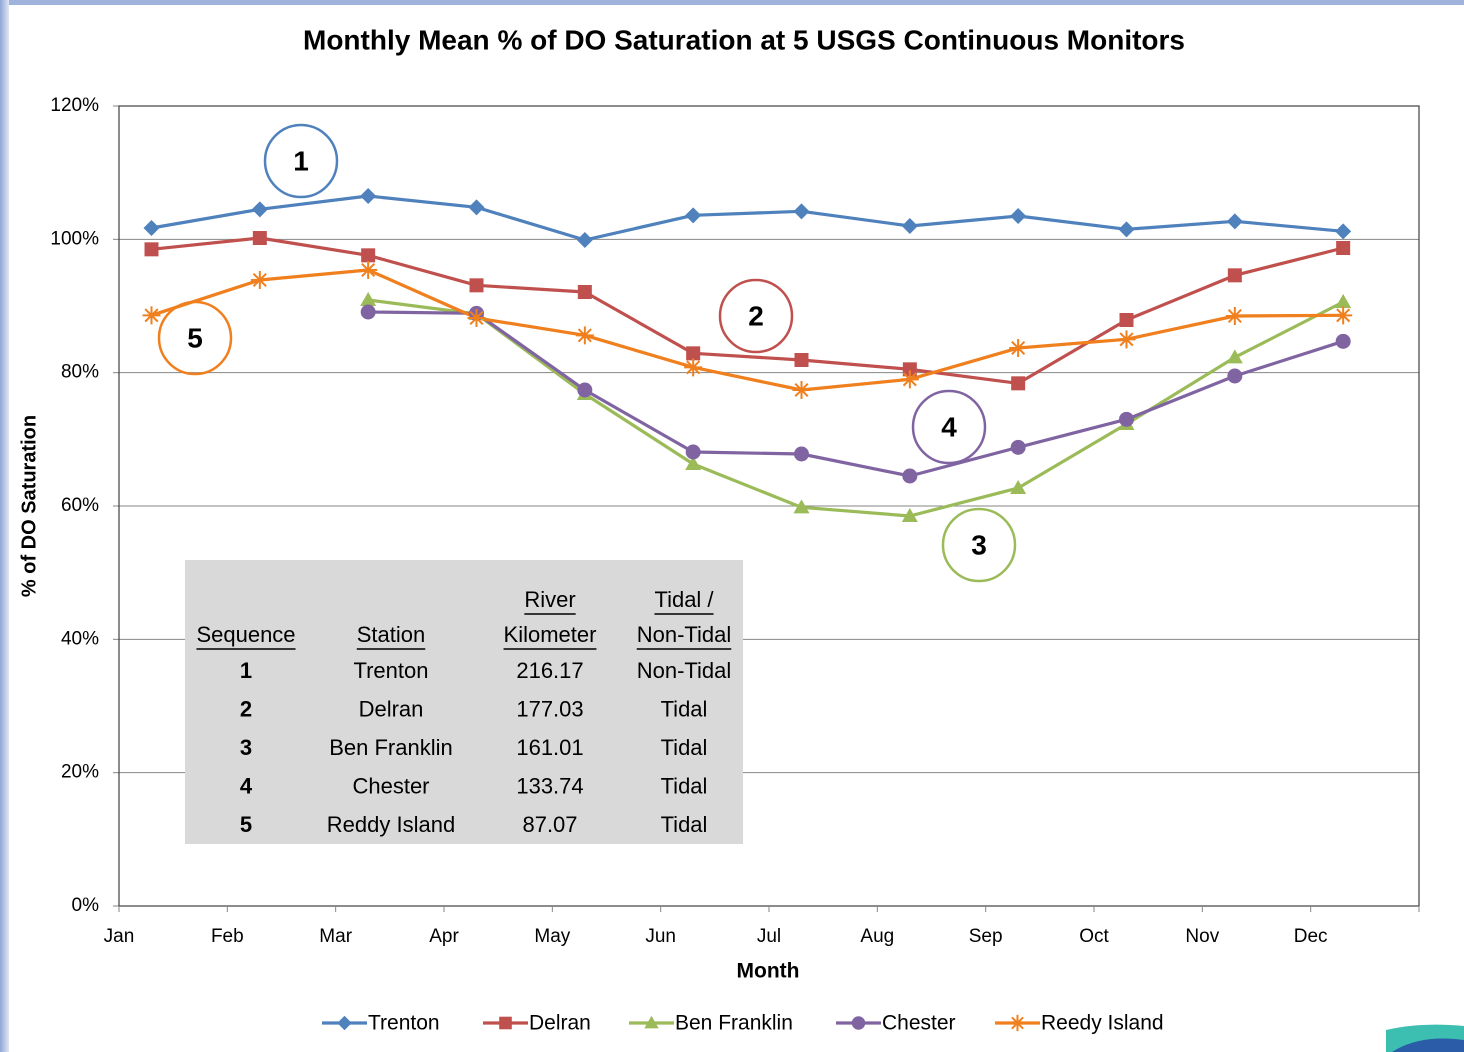 The width and height of the screenshot is (1464, 1052). What do you see at coordinates (549, 670) in the screenshot?
I see `table-cell: 216.17` at bounding box center [549, 670].